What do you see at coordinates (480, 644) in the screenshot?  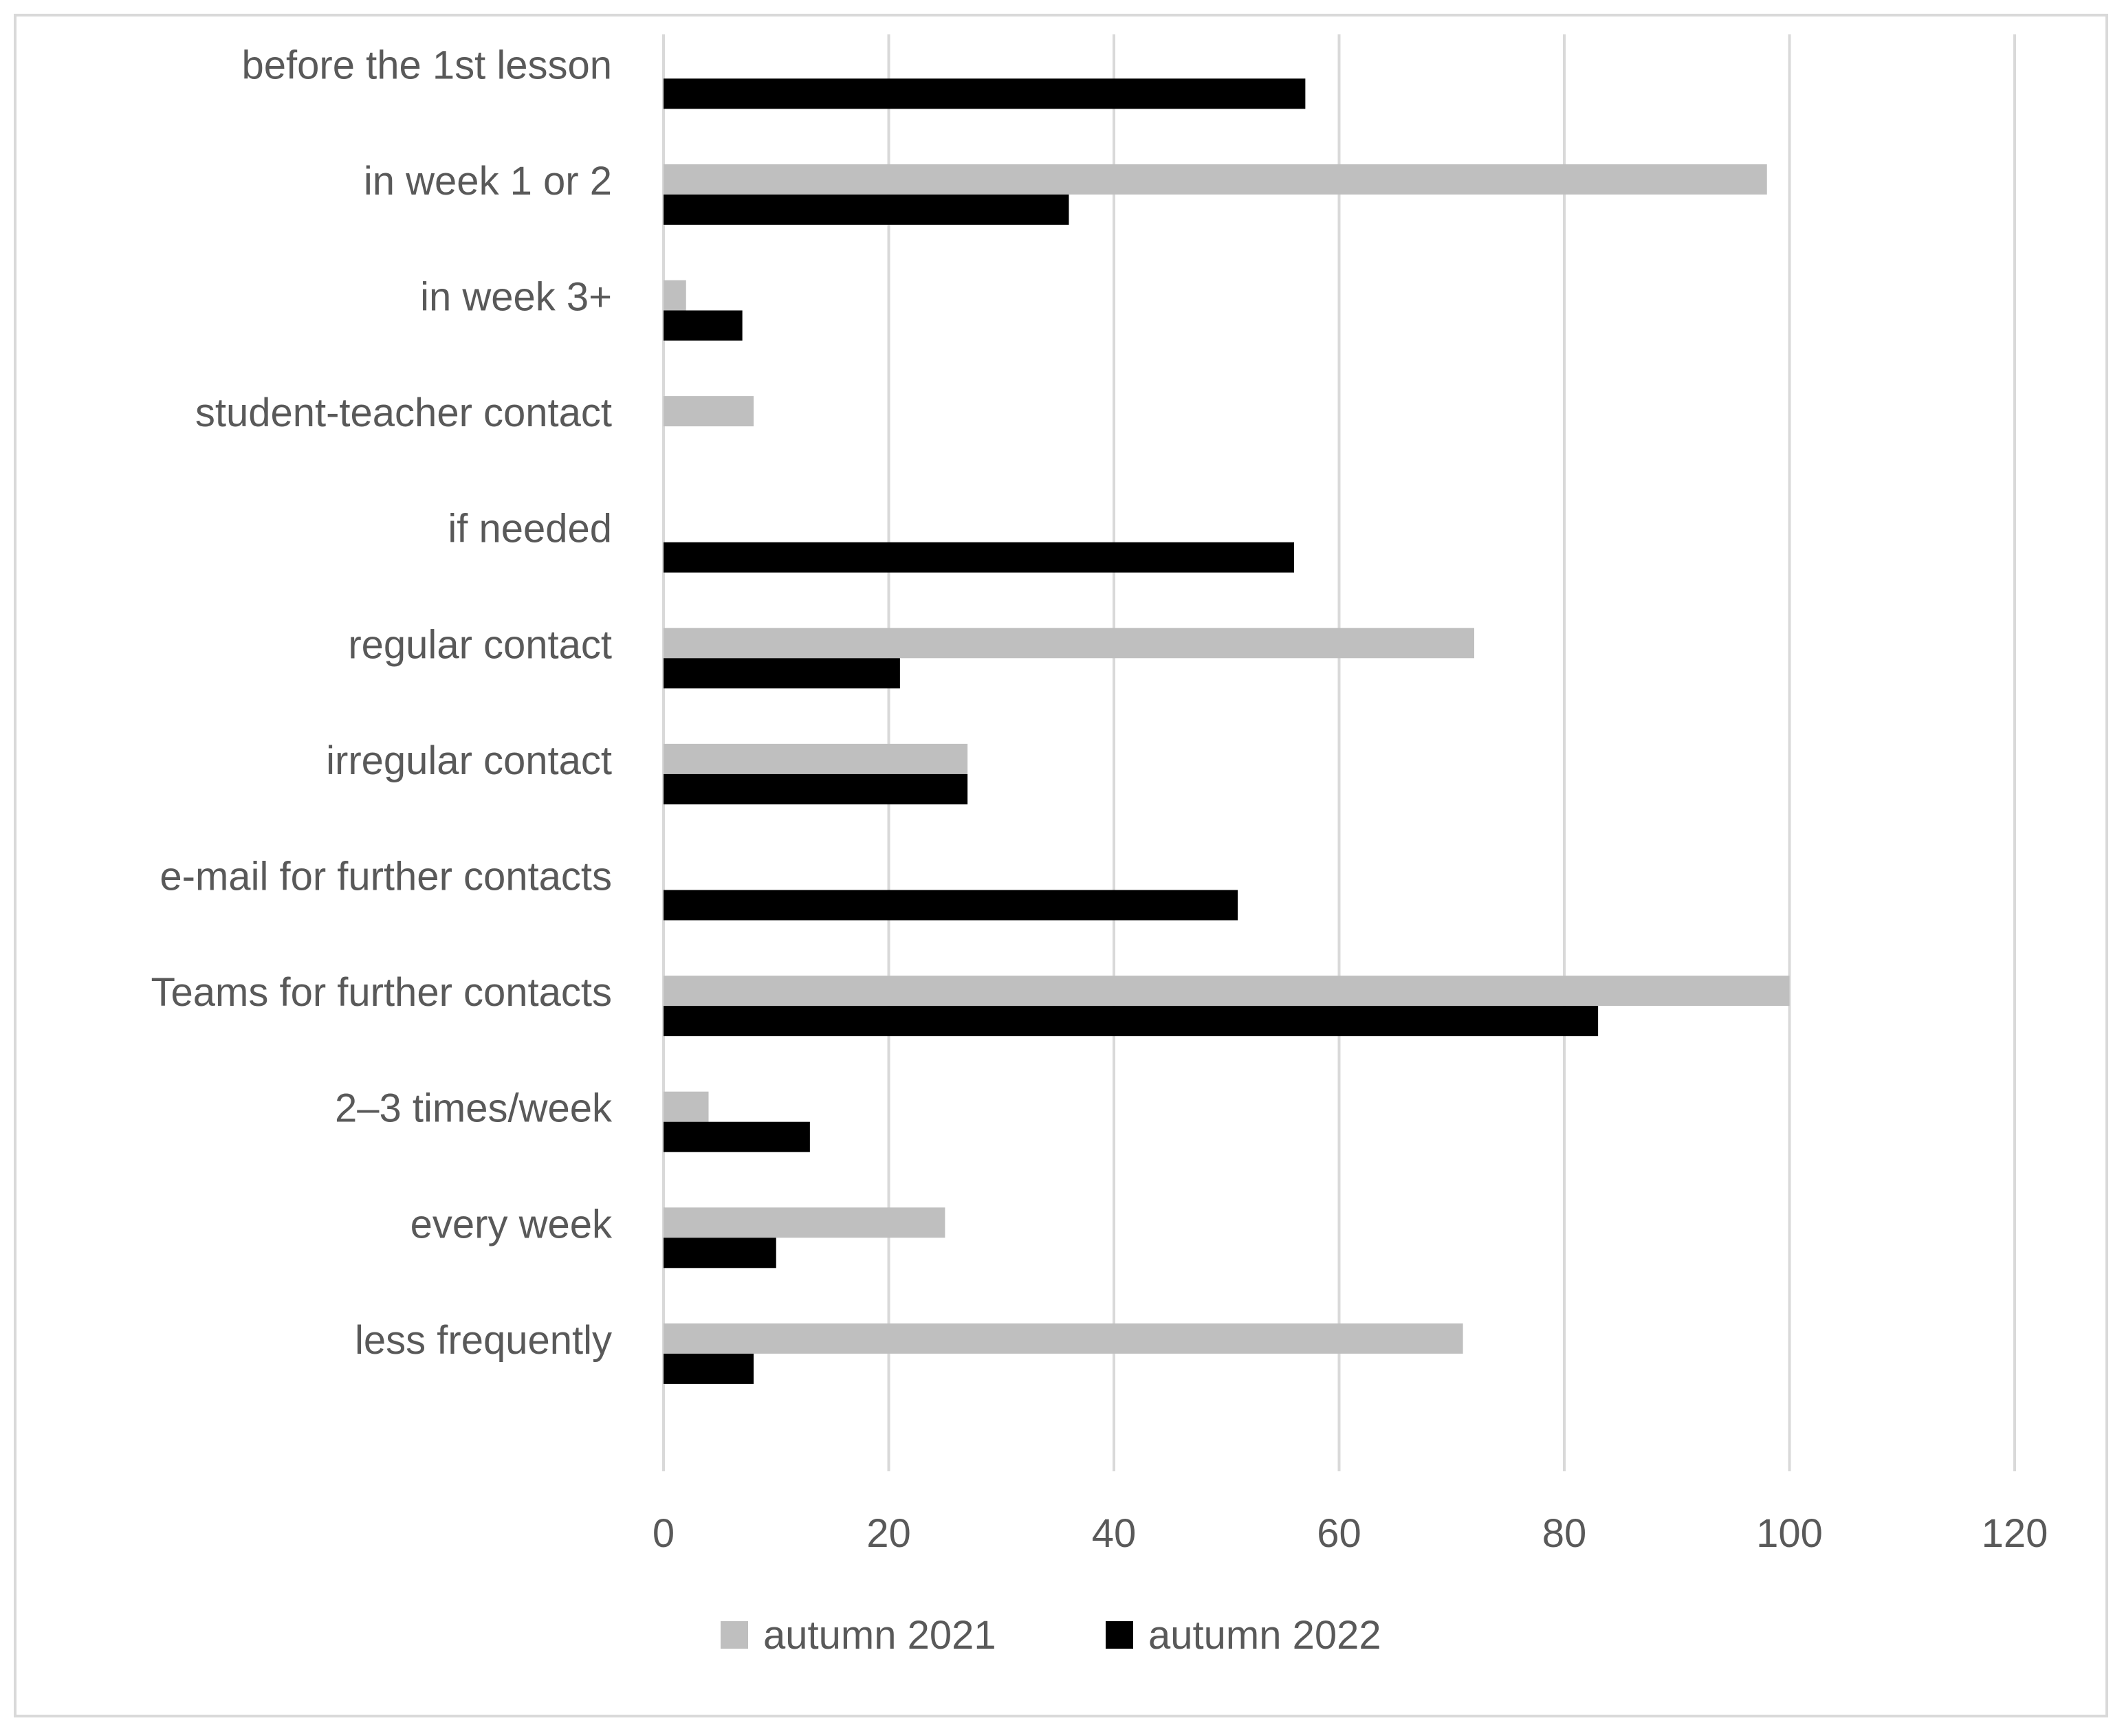 I see `category-label: regular contact` at bounding box center [480, 644].